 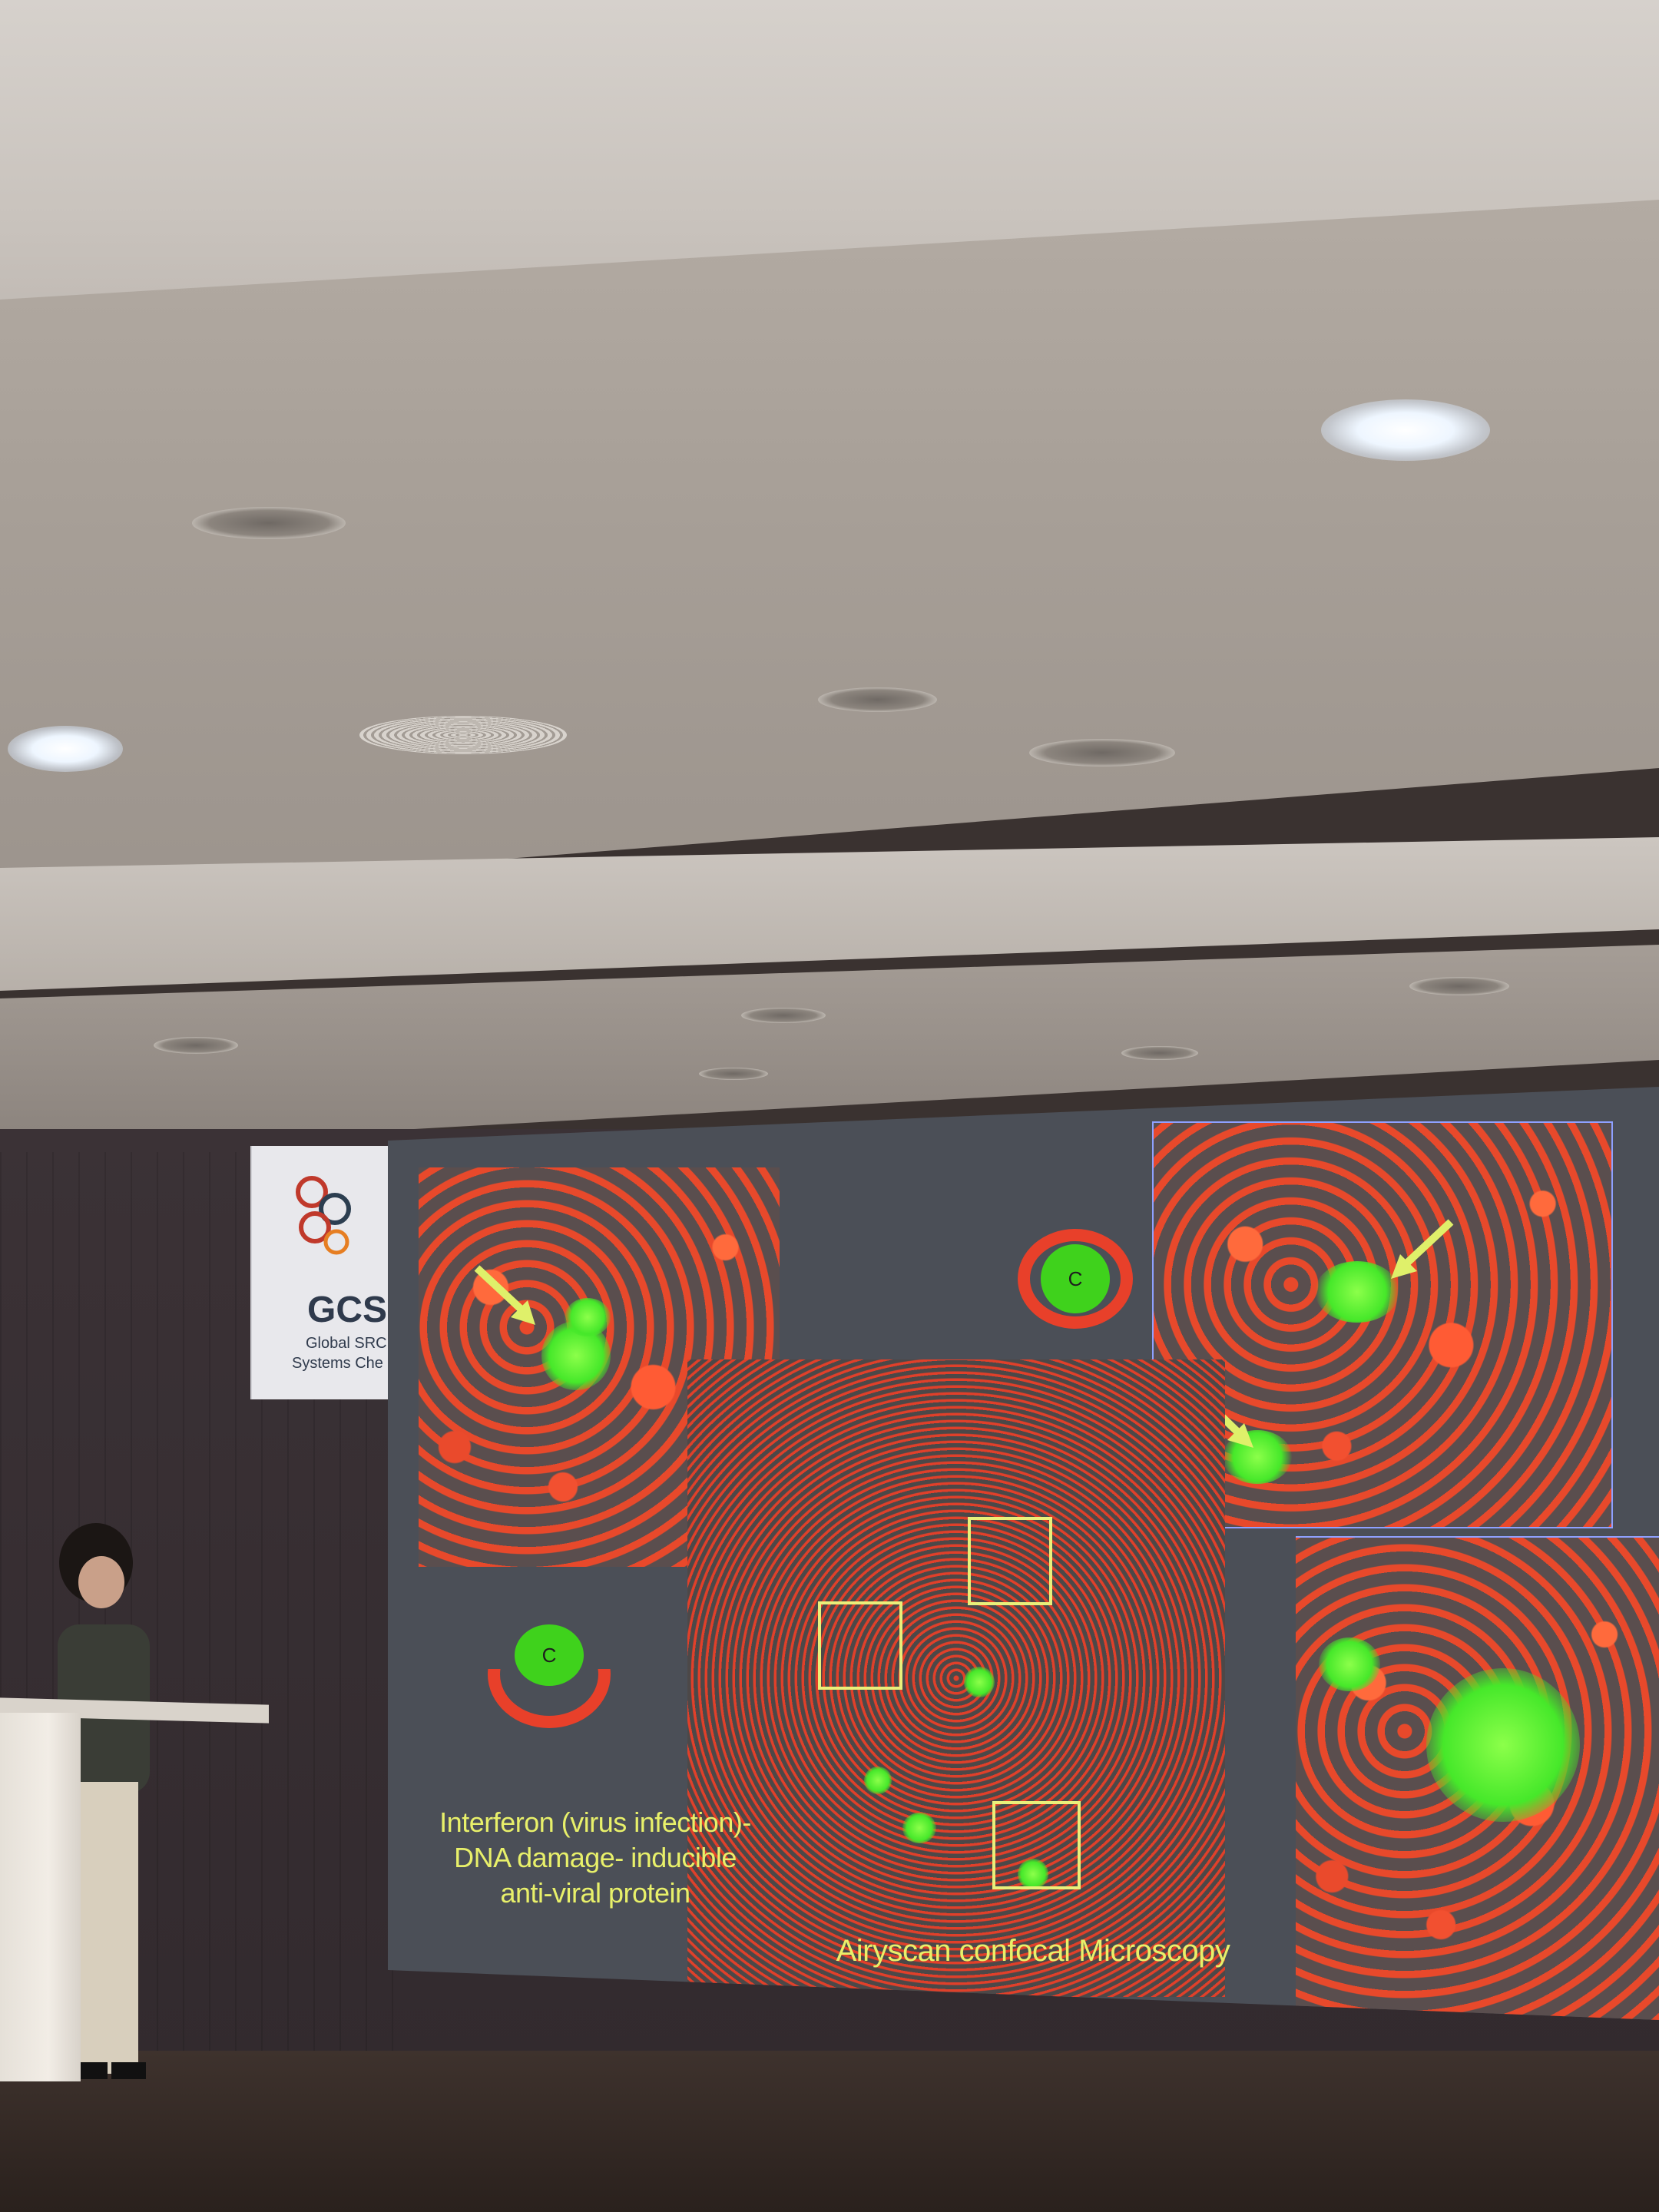 I want to click on air-diffuser, so click(x=463, y=735).